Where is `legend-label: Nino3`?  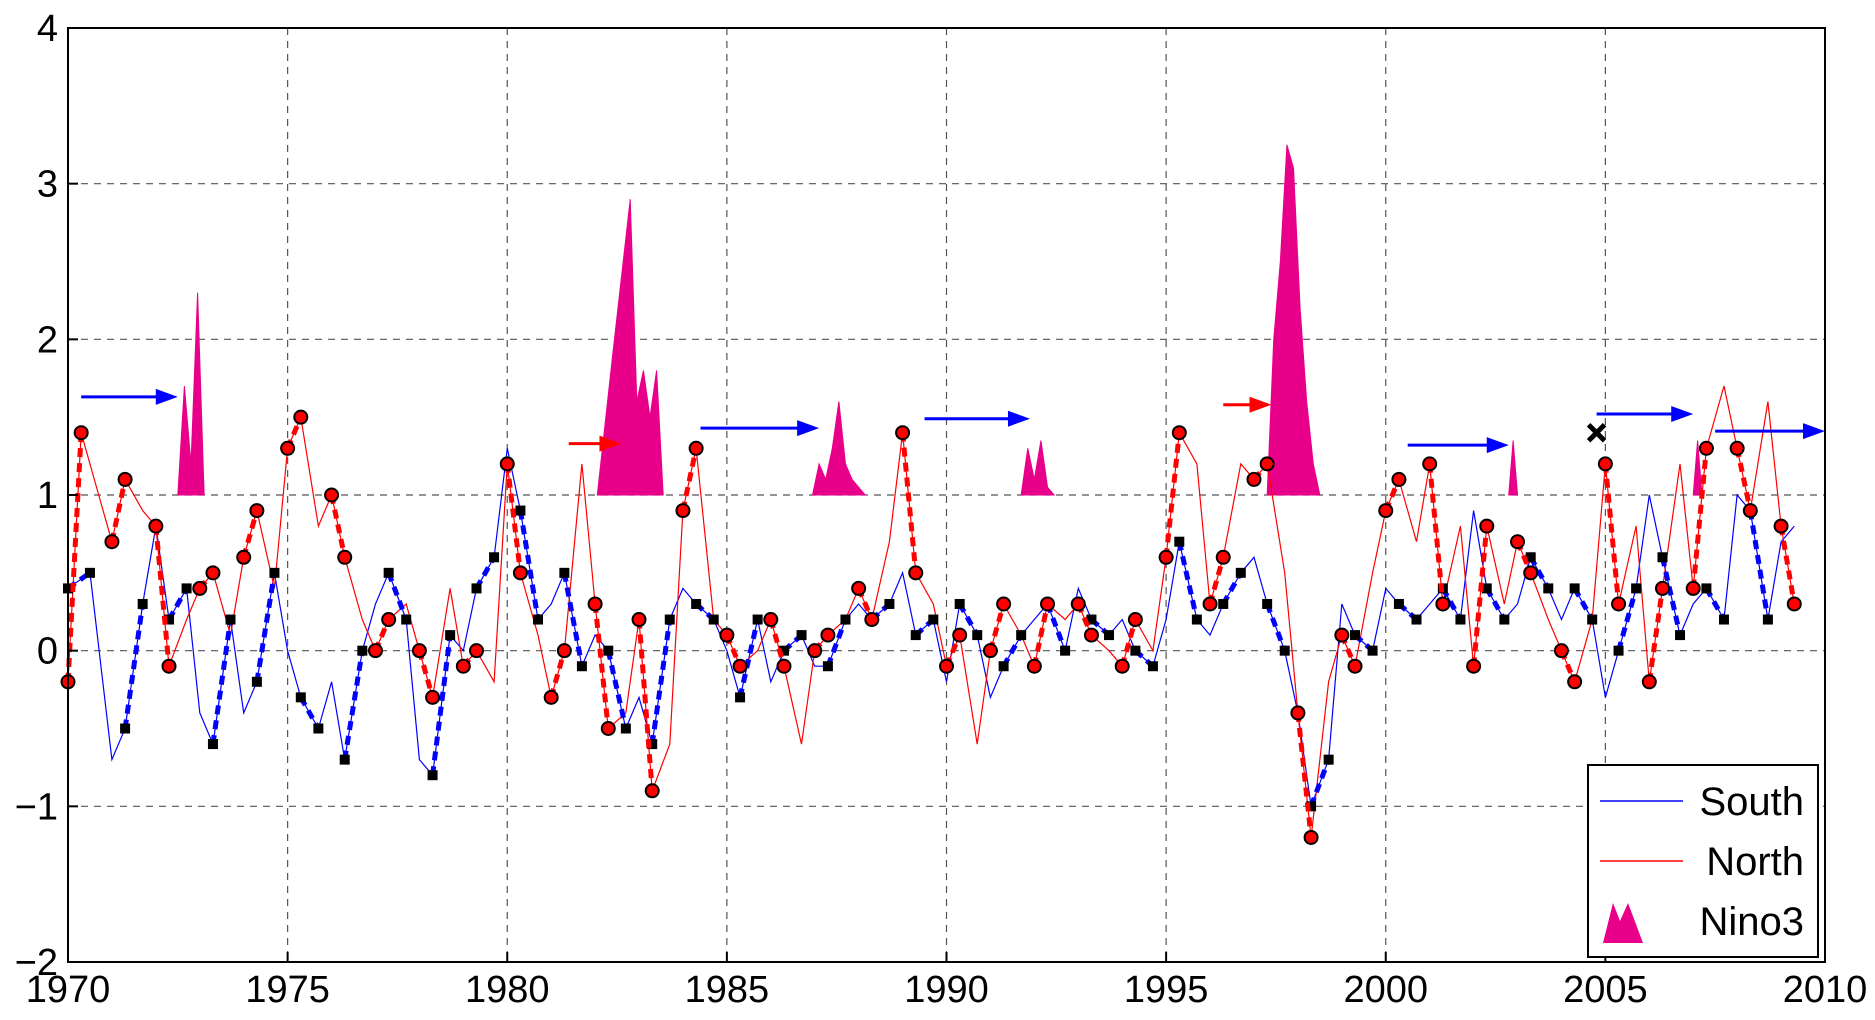
legend-label: Nino3 is located at coordinates (1751, 922).